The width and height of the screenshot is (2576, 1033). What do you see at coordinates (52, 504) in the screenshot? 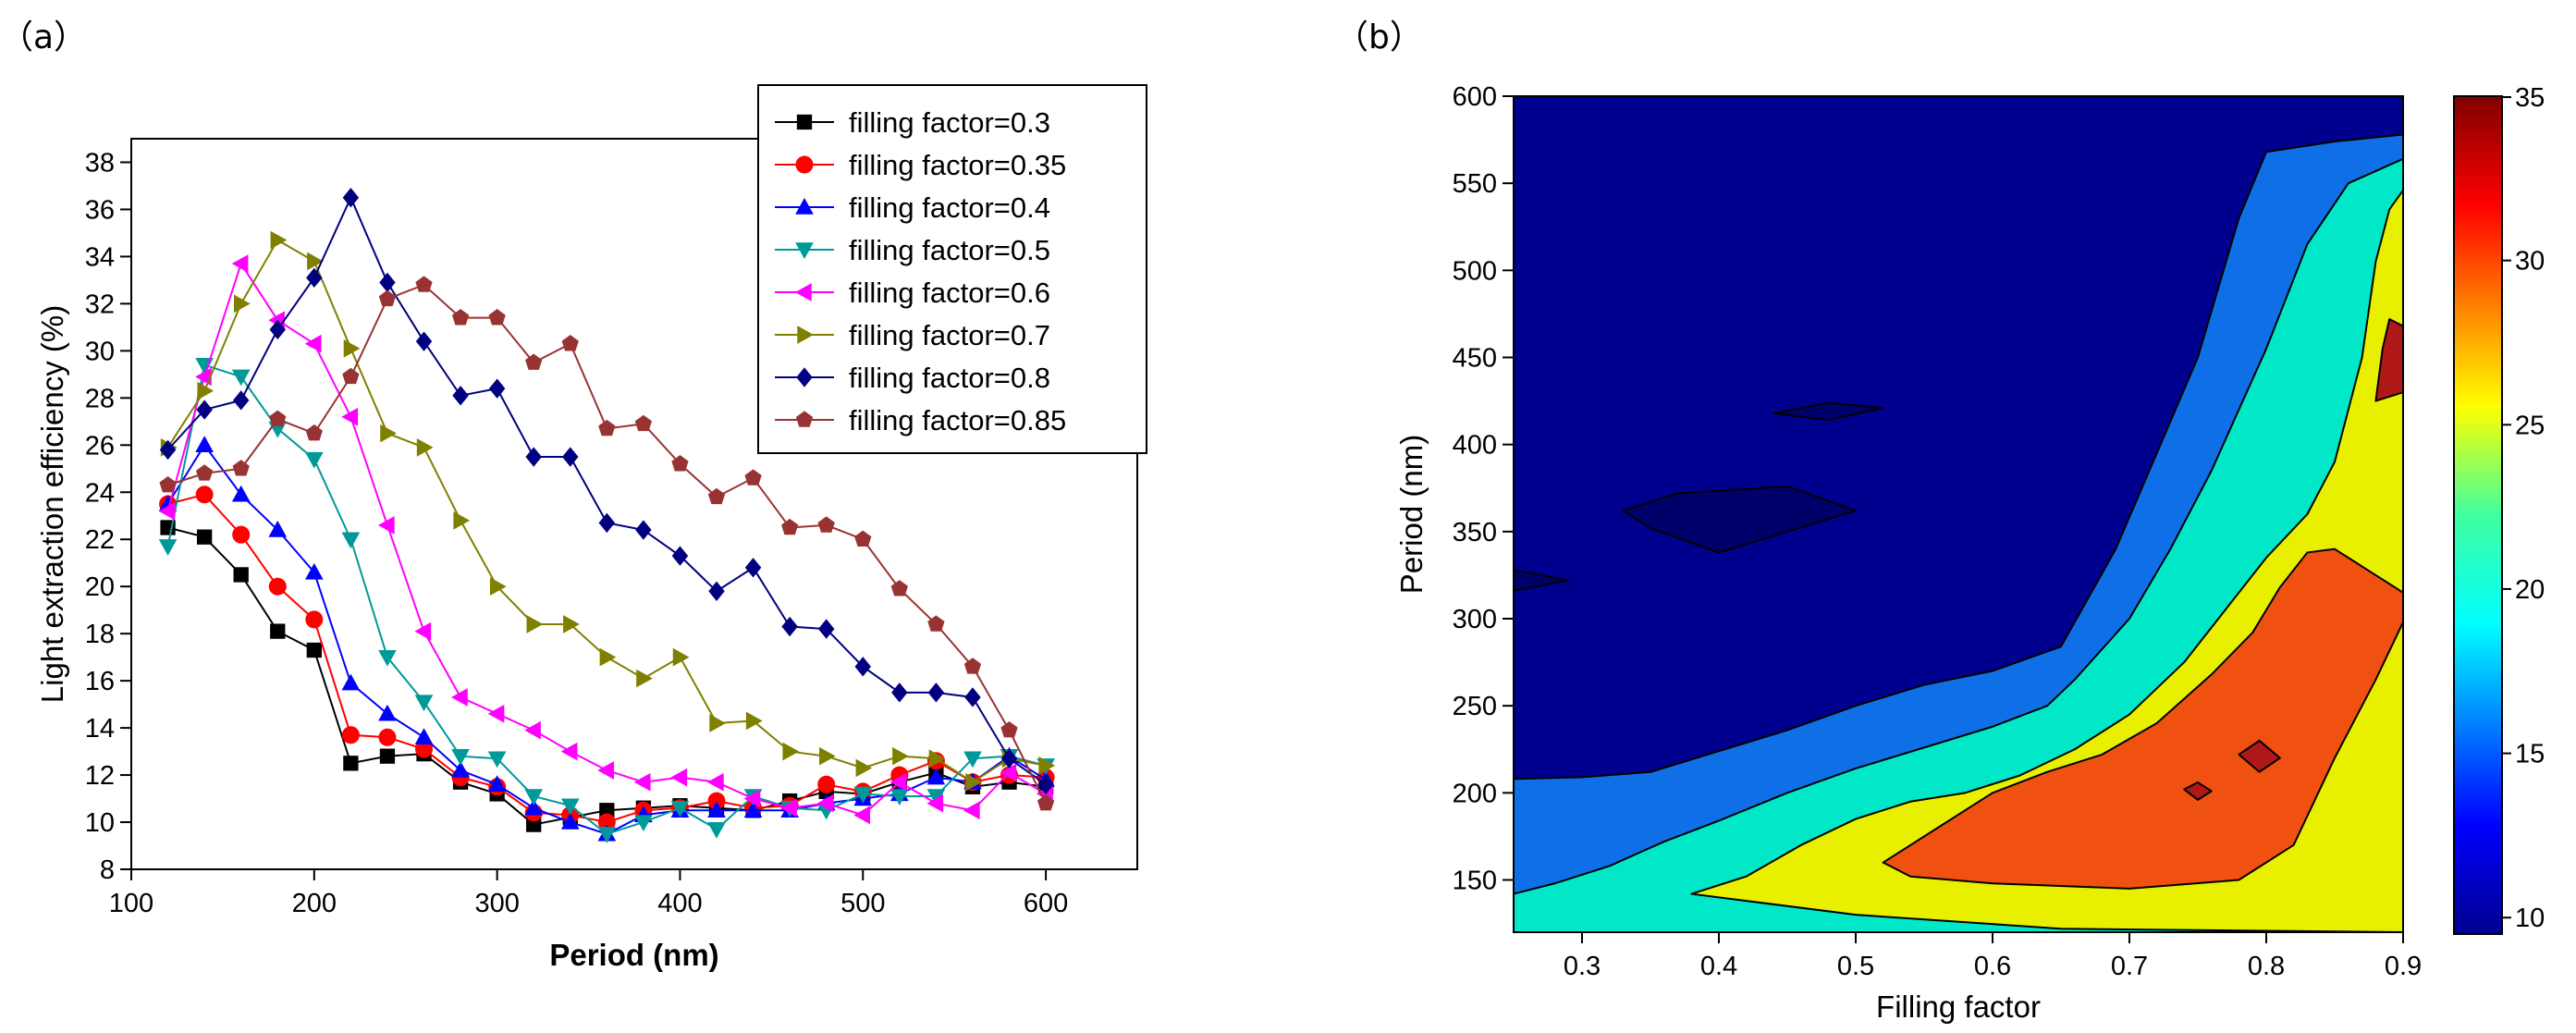
I see `panel-a-y-axis-label: Light extraction efficiency (%)` at bounding box center [52, 504].